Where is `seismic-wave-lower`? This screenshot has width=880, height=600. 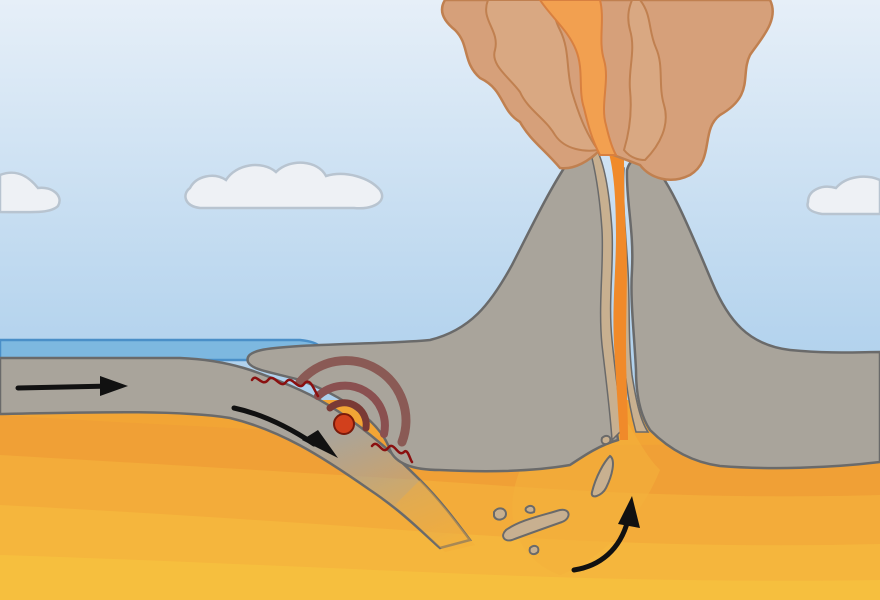 seismic-wave-lower is located at coordinates (392, 453).